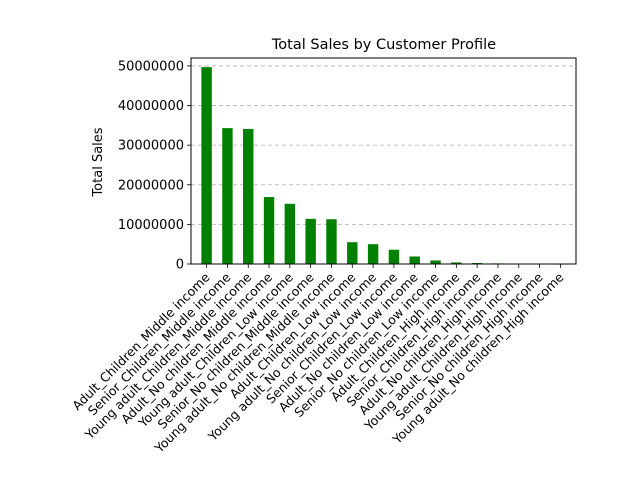 This screenshot has width=640, height=480. Describe the element at coordinates (151, 66) in the screenshot. I see `y-tick-label: 50000000` at that location.